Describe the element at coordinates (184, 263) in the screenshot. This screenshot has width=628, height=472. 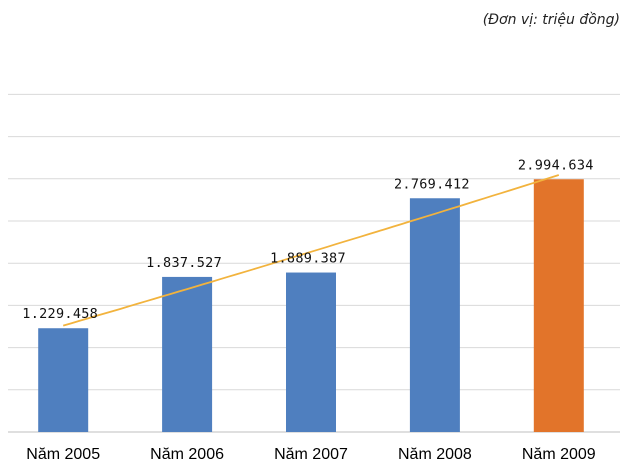
I see `data-label-2: 1.837.527` at that location.